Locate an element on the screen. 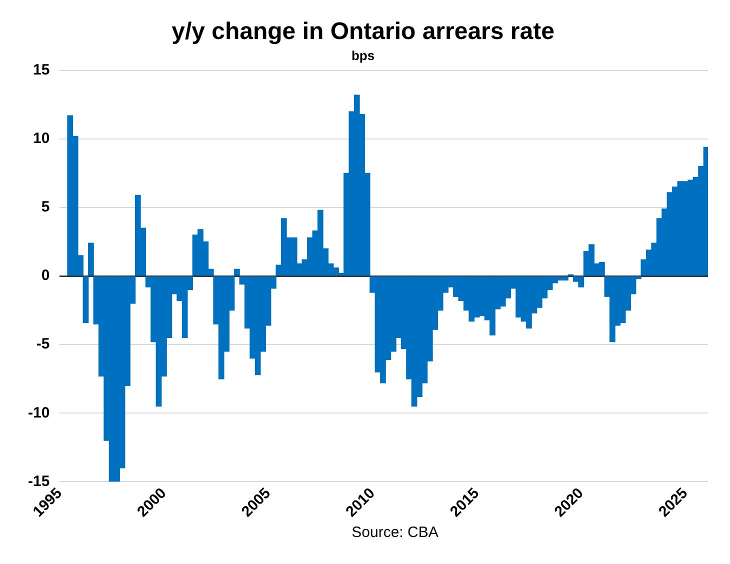 This screenshot has height=564, width=730. y-tick-label: 5 is located at coordinates (45, 207).